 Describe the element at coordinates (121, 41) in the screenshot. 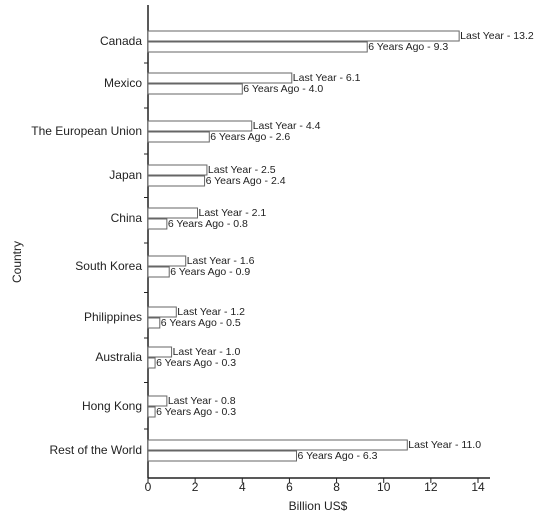

I see `y-tick-label: Canada` at that location.